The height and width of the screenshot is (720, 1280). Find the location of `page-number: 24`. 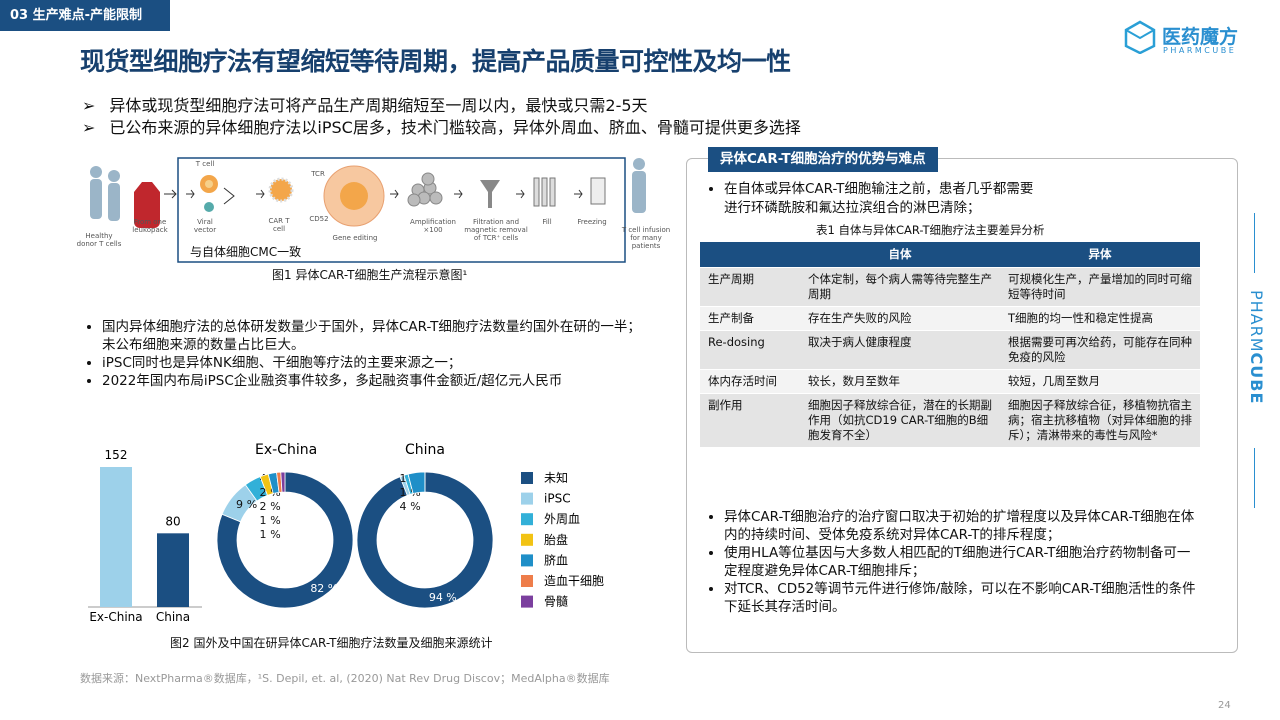

page-number: 24 is located at coordinates (1224, 705).